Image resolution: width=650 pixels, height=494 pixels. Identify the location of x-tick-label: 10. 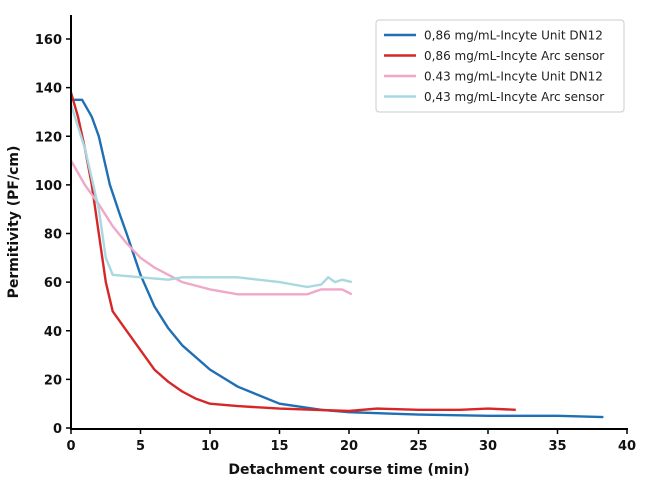
(210, 446).